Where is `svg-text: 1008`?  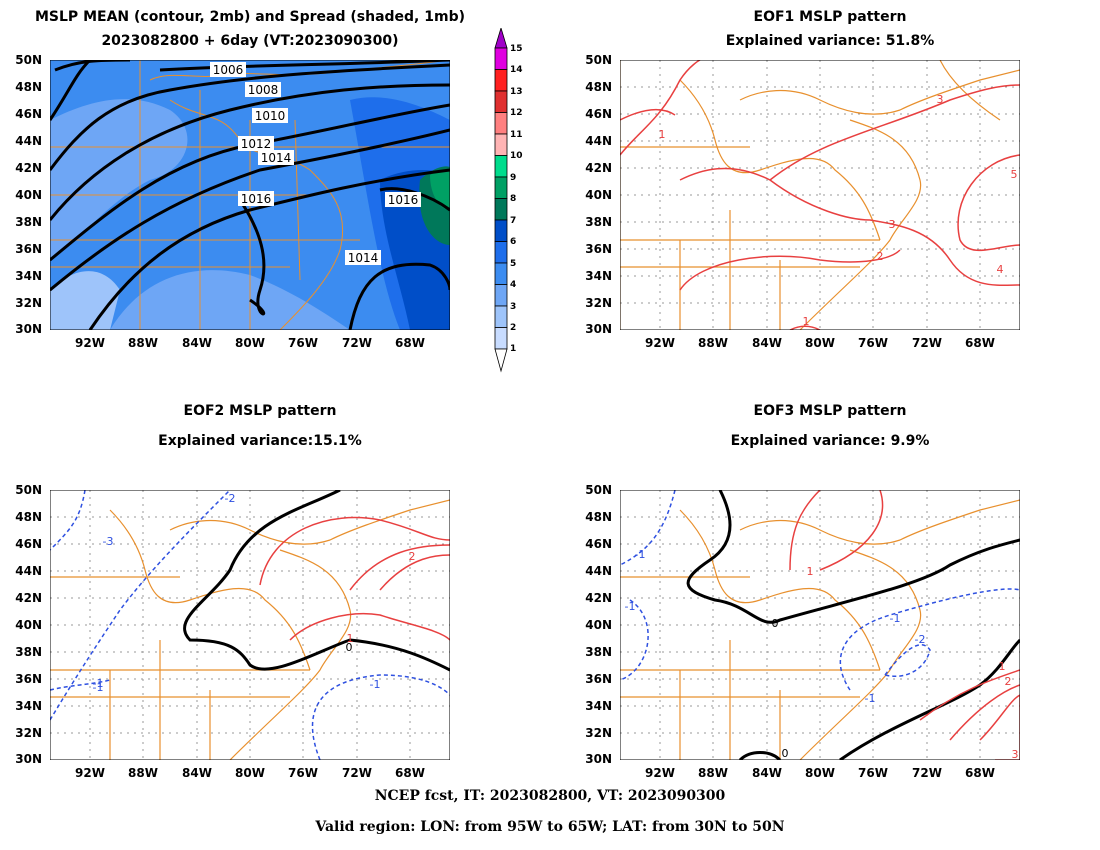 svg-text: 1008 is located at coordinates (263, 90).